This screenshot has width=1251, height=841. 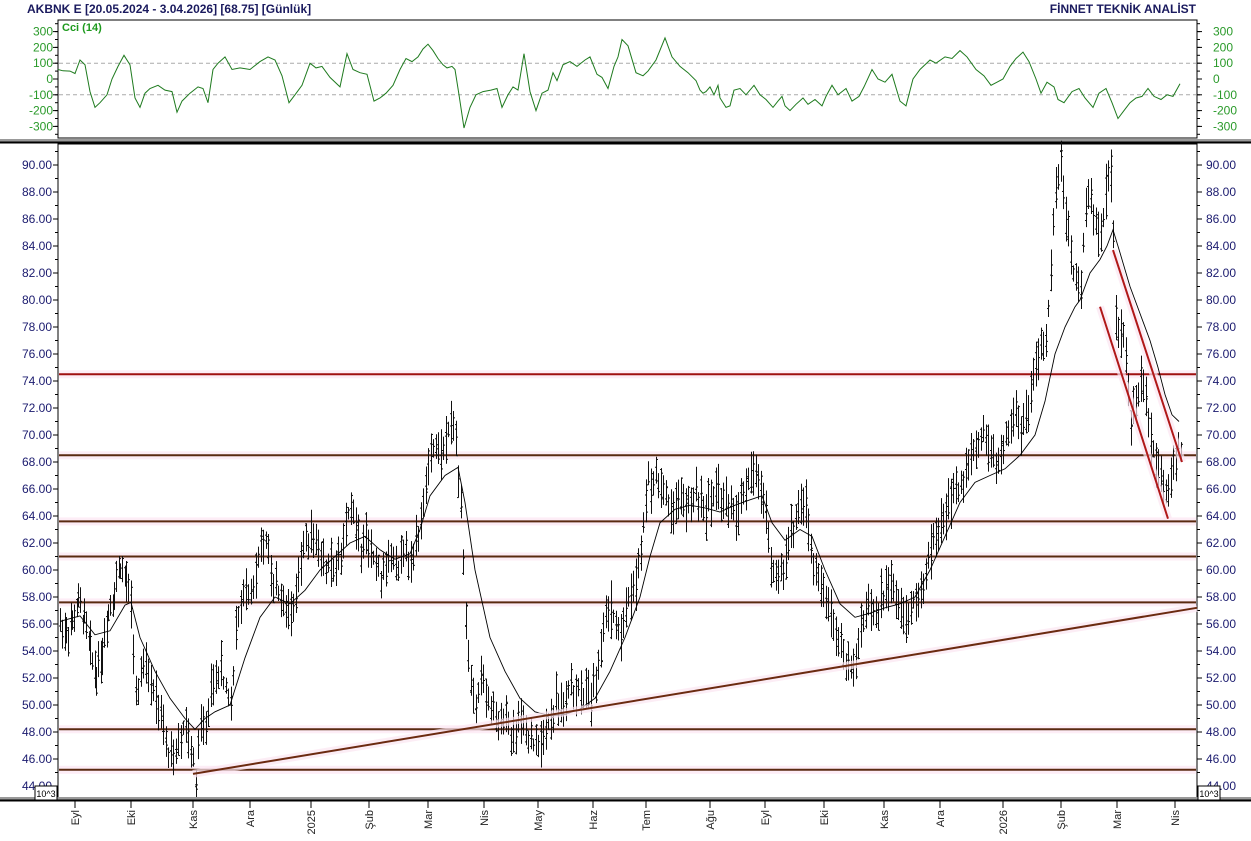 What do you see at coordinates (41, 126) in the screenshot?
I see `cci-tick-label: -300` at bounding box center [41, 126].